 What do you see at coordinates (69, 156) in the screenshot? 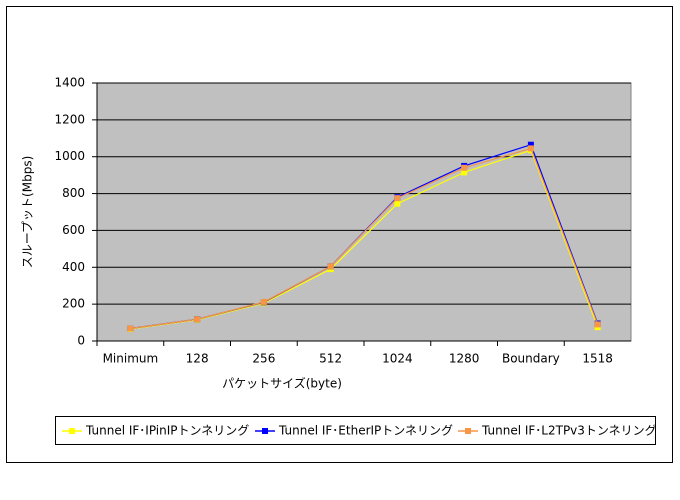
I see `y-tick-label: 1000` at bounding box center [69, 156].